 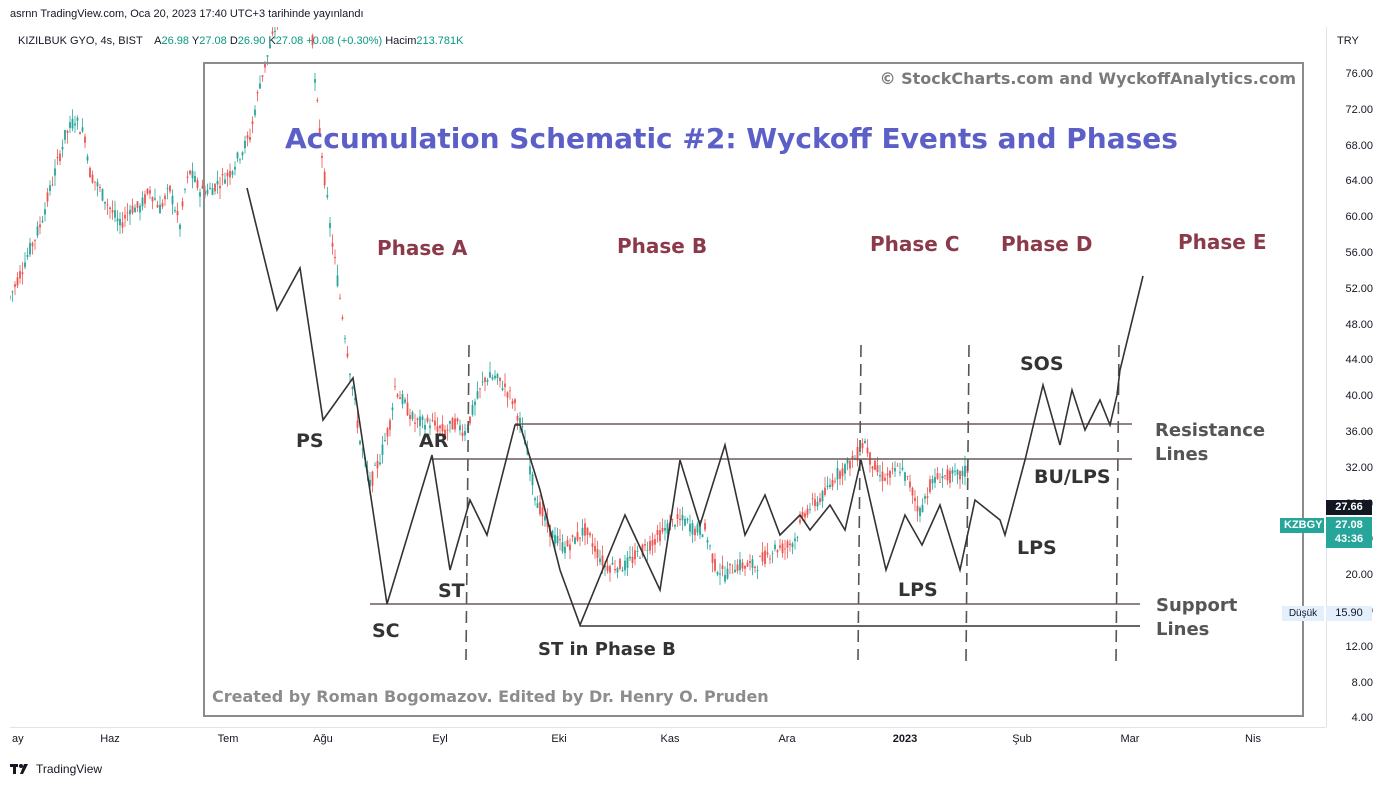 What do you see at coordinates (110, 739) in the screenshot?
I see `time-tick: Haz` at bounding box center [110, 739].